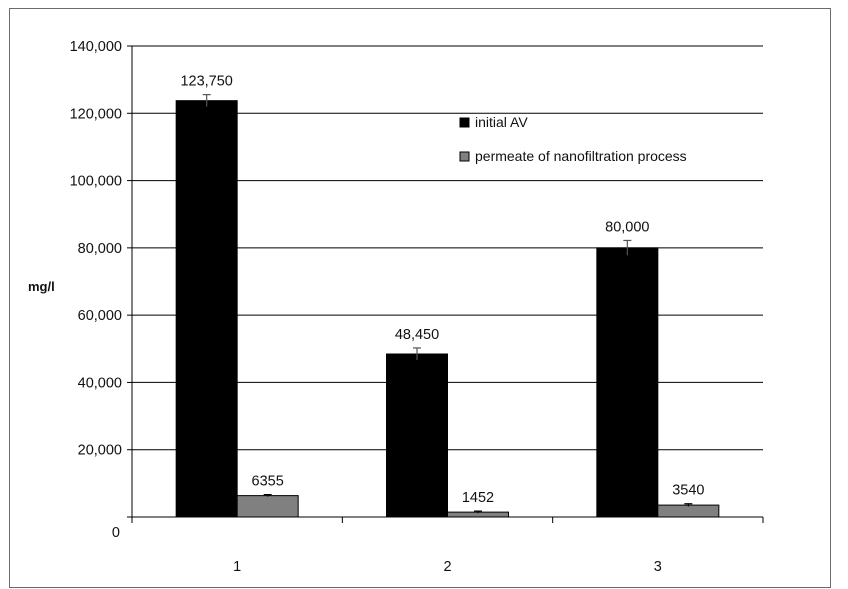 The height and width of the screenshot is (589, 848). Describe the element at coordinates (100, 383) in the screenshot. I see `y-tick-label: 40,000` at that location.